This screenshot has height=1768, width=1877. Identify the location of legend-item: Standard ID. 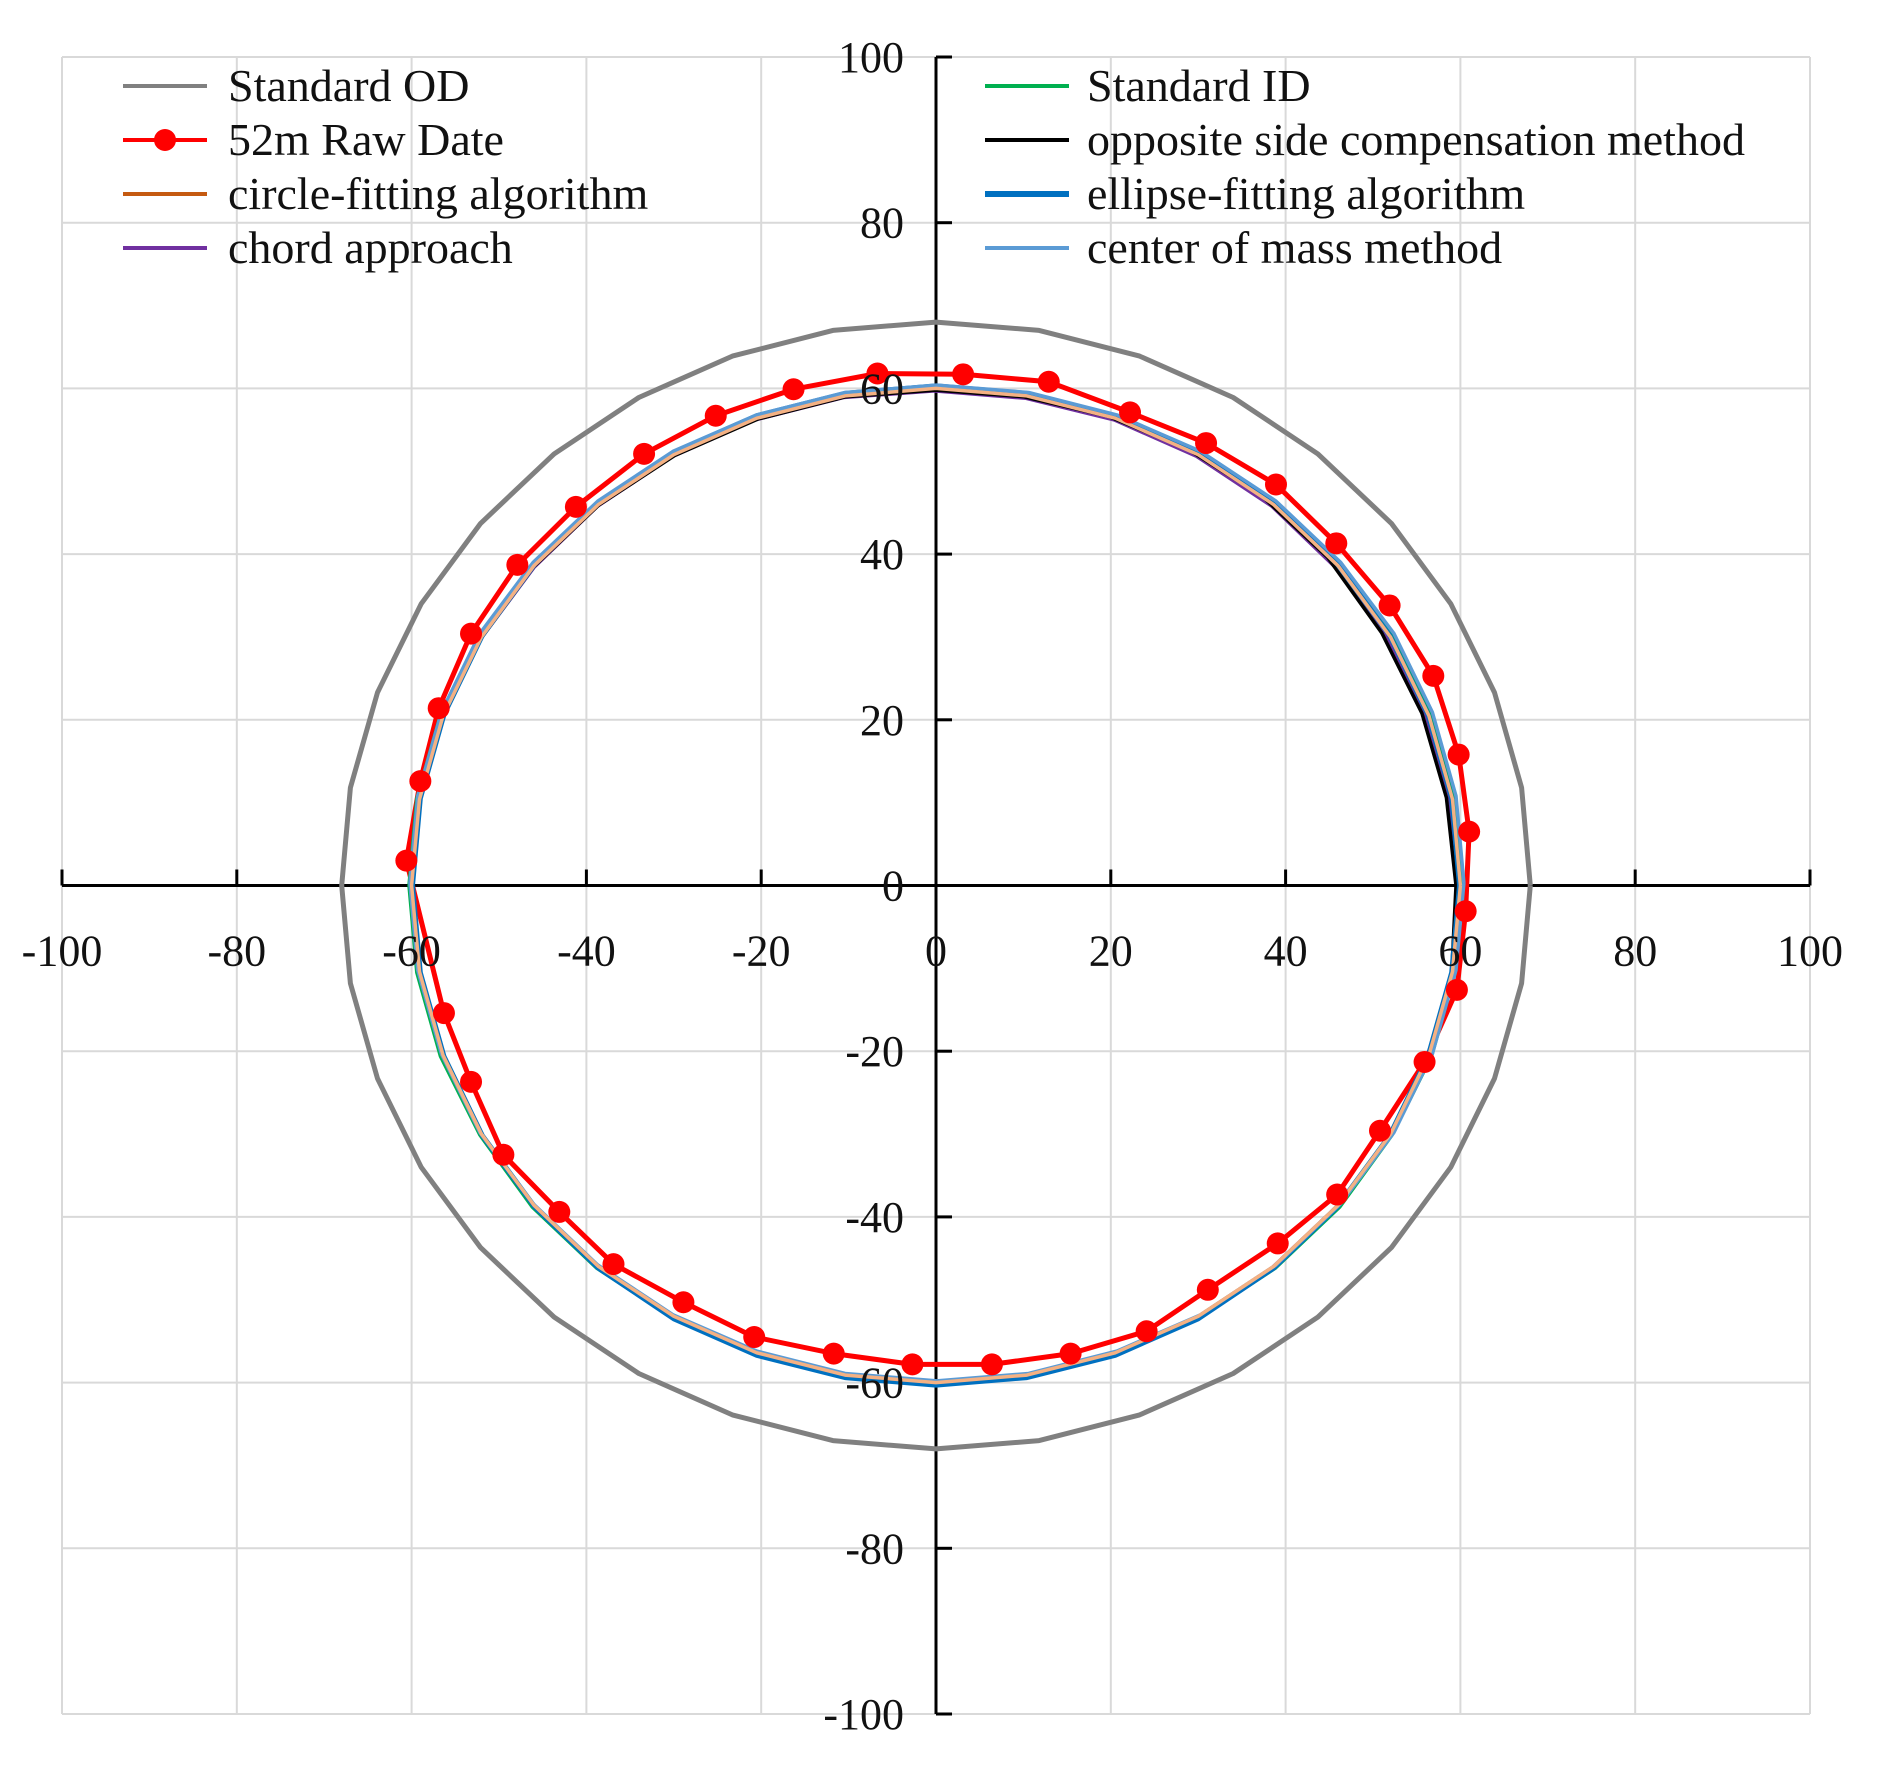
(1148, 85).